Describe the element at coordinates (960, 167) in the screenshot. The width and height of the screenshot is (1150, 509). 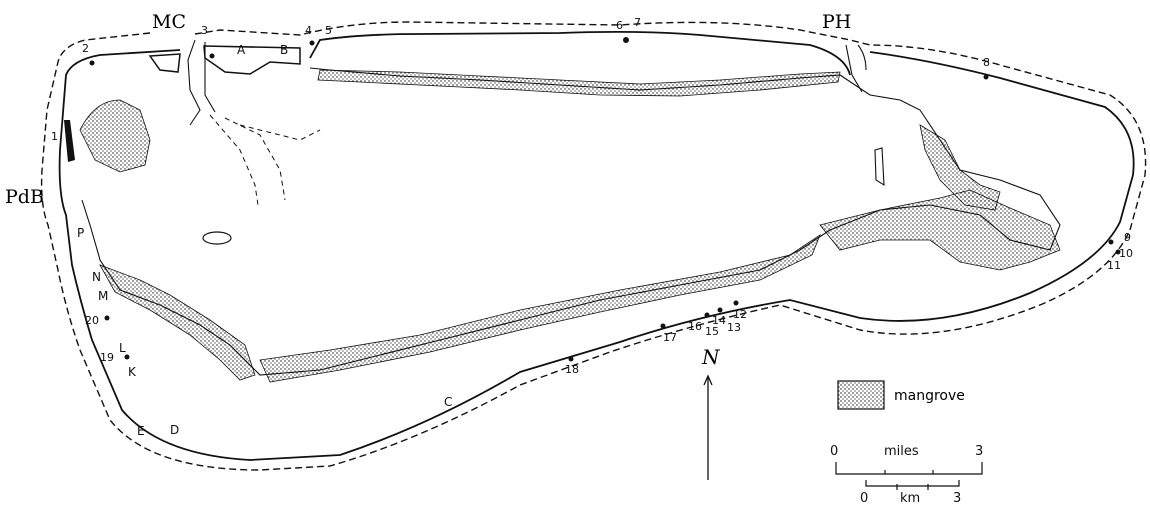
I see `mangrove-patch-northeast` at that location.